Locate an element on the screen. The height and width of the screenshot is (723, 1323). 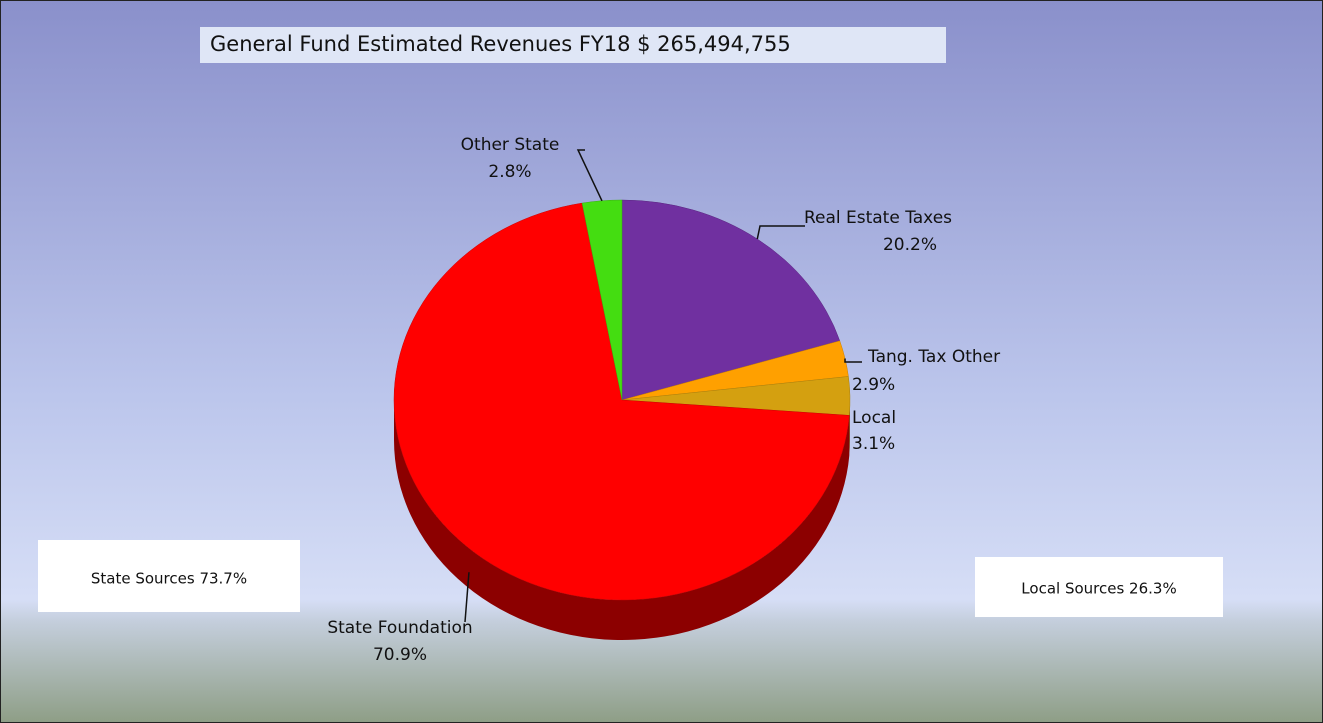
value-label: 20.2% is located at coordinates (910, 245).